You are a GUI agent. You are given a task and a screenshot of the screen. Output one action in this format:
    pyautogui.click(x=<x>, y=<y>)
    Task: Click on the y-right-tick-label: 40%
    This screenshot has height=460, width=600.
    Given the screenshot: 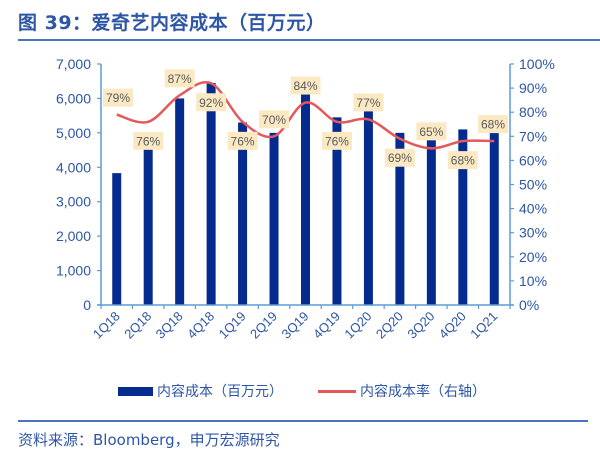 What is the action you would take?
    pyautogui.click(x=533, y=209)
    